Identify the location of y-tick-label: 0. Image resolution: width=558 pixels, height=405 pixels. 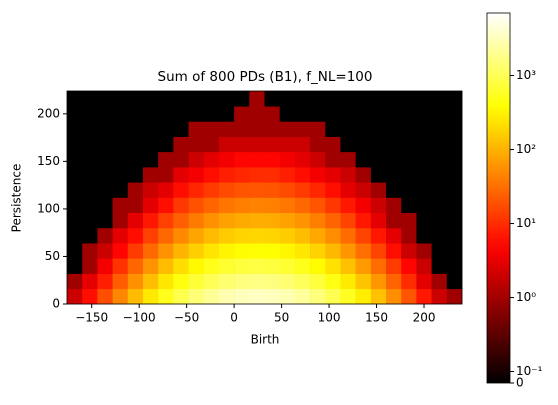
(56, 304).